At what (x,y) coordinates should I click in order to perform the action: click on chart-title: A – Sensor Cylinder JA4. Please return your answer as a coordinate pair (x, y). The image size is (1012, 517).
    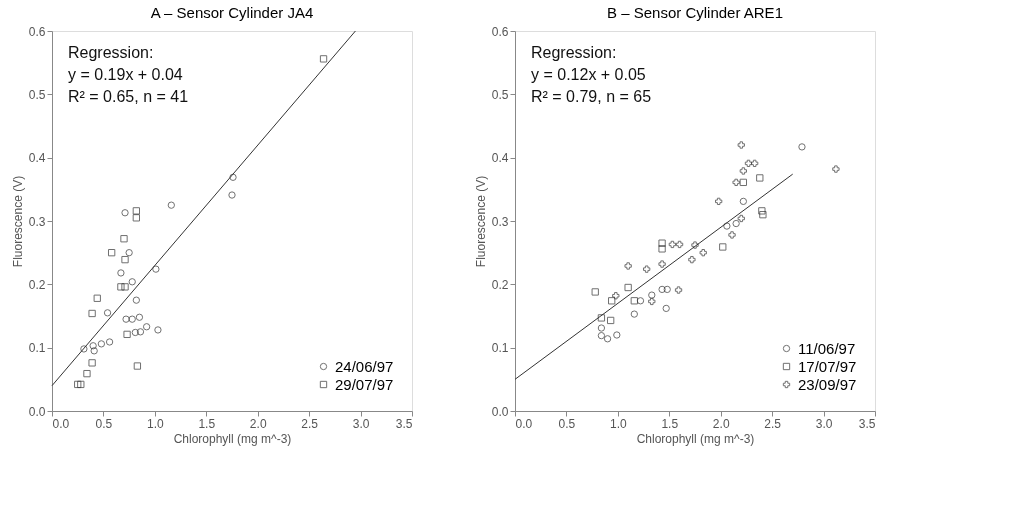
    Looking at the image, I should click on (232, 12).